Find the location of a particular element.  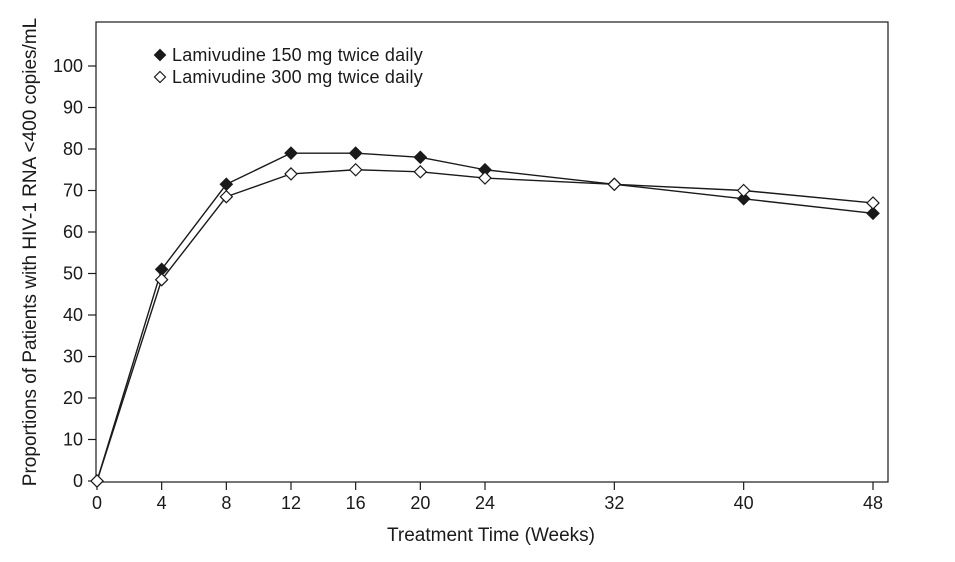

x-axis: 0 4 8 12 16 20 24 32 40 48 is located at coordinates (487, 497).